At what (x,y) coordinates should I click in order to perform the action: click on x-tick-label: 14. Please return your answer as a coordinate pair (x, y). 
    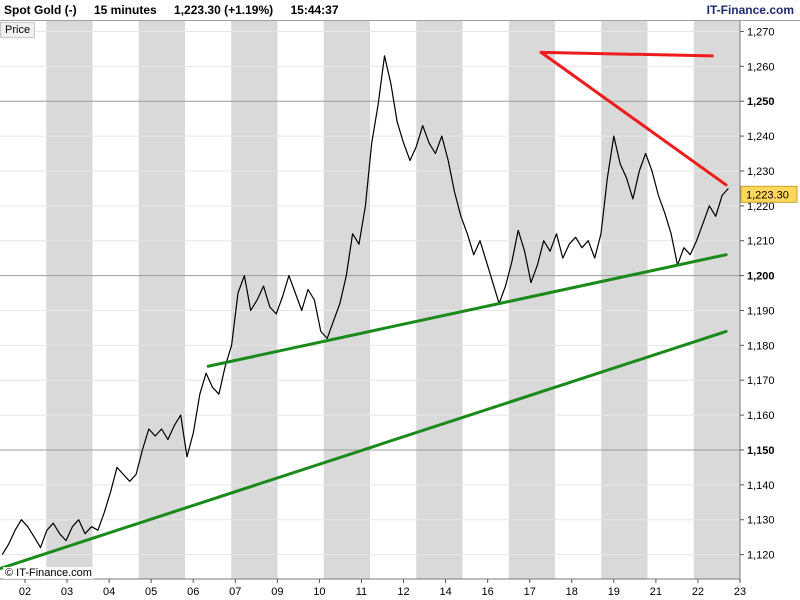
    Looking at the image, I should click on (445, 592).